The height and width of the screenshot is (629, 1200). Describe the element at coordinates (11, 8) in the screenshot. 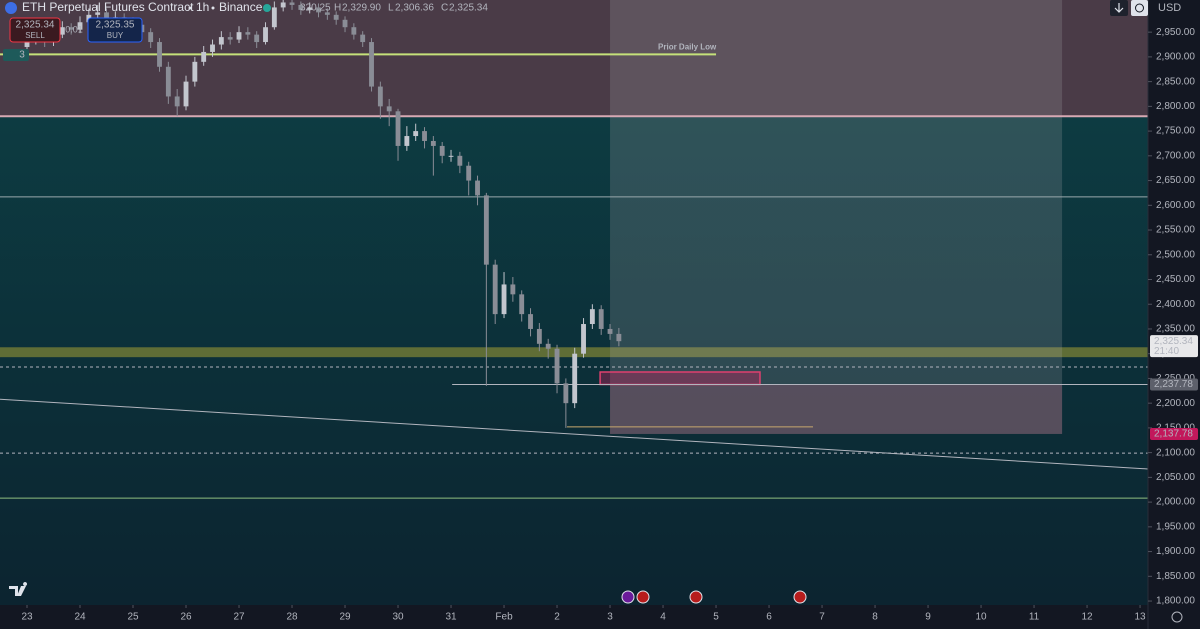

I see `symbol-icon` at that location.